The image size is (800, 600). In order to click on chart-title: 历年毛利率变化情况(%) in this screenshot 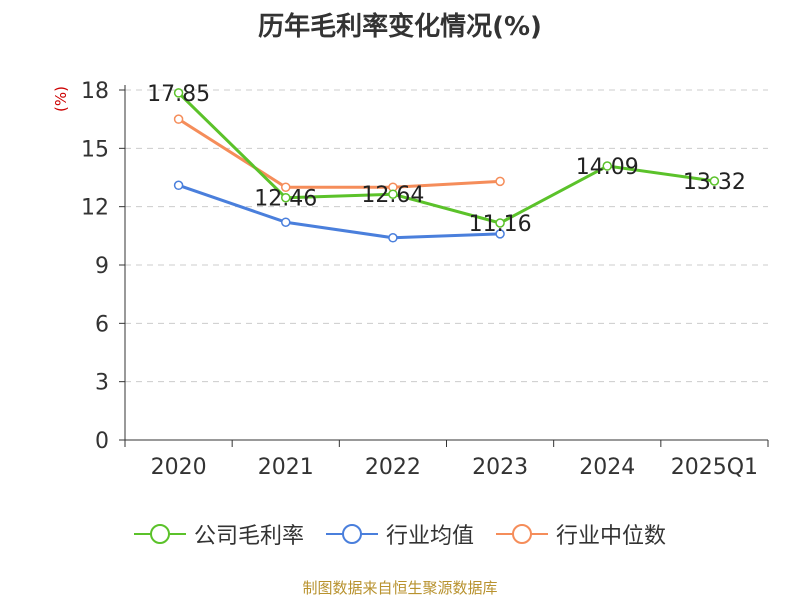, I will do `click(400, 27)`.